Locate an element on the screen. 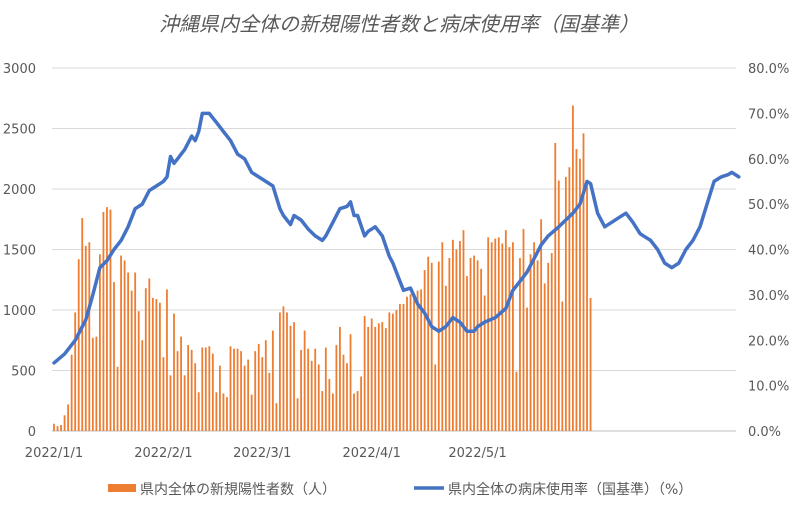  x-axis-ticks: 2022/1/1 2022/2/1 2022/3/1 2022/4/1 2022/5/1 is located at coordinates (266, 453).